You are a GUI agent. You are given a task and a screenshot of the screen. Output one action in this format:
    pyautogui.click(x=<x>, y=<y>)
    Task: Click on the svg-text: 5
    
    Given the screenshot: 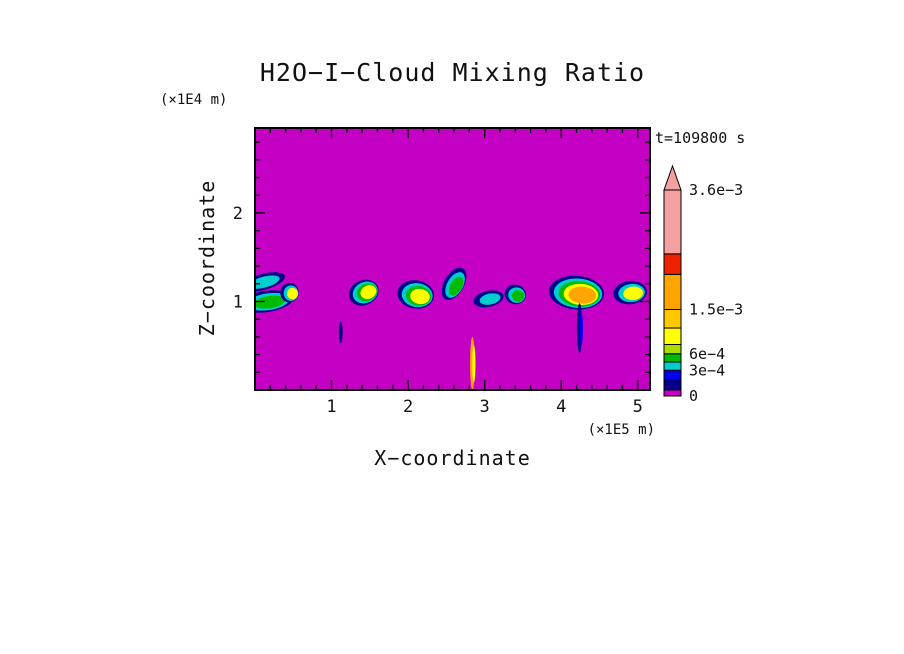 What is the action you would take?
    pyautogui.click(x=638, y=407)
    